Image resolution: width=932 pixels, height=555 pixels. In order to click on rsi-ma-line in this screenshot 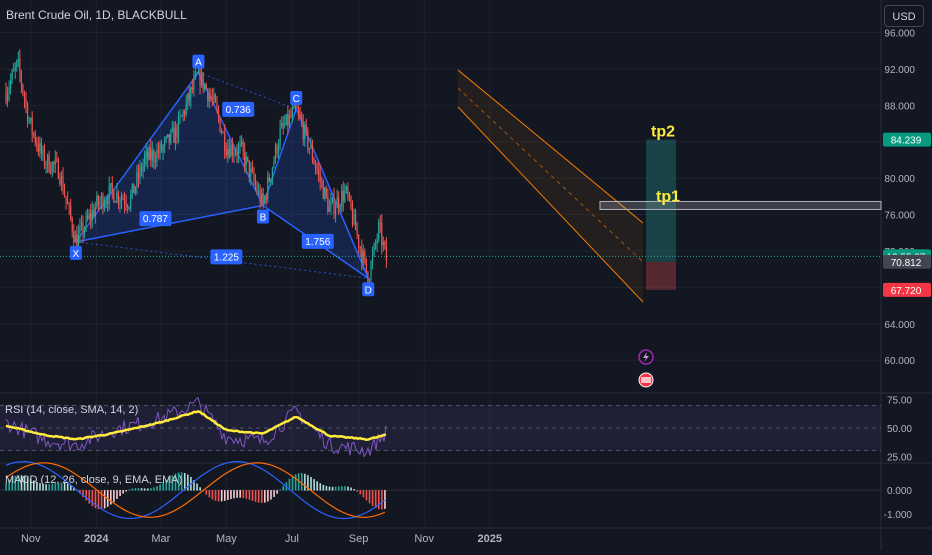, I will do `click(196, 425)`.